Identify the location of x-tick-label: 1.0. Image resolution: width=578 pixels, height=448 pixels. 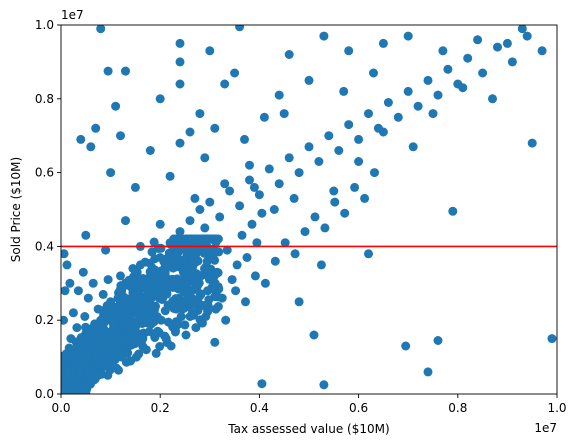
(556, 408).